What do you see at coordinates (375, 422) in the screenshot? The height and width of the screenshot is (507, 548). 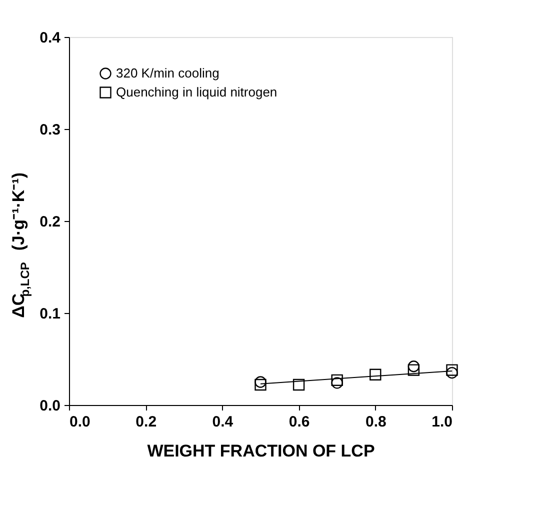 I see `x-tick-label: 0.8` at bounding box center [375, 422].